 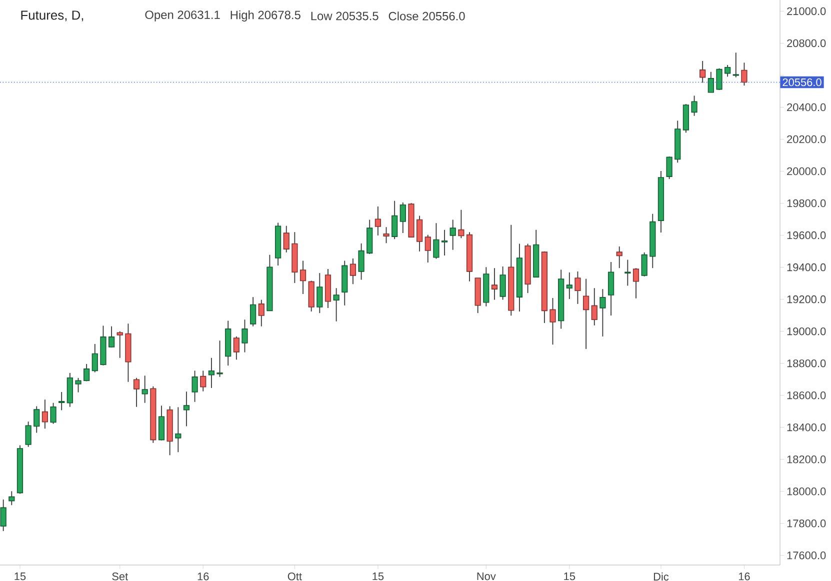 What do you see at coordinates (52, 16) in the screenshot?
I see `text: Futures, D,` at bounding box center [52, 16].